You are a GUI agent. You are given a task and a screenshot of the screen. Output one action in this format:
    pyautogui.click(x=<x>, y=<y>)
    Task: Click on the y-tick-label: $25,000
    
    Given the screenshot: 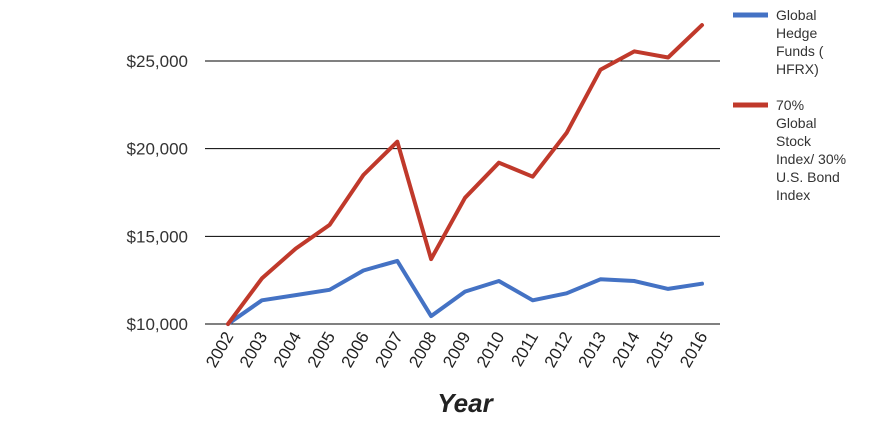 What is the action you would take?
    pyautogui.click(x=157, y=61)
    